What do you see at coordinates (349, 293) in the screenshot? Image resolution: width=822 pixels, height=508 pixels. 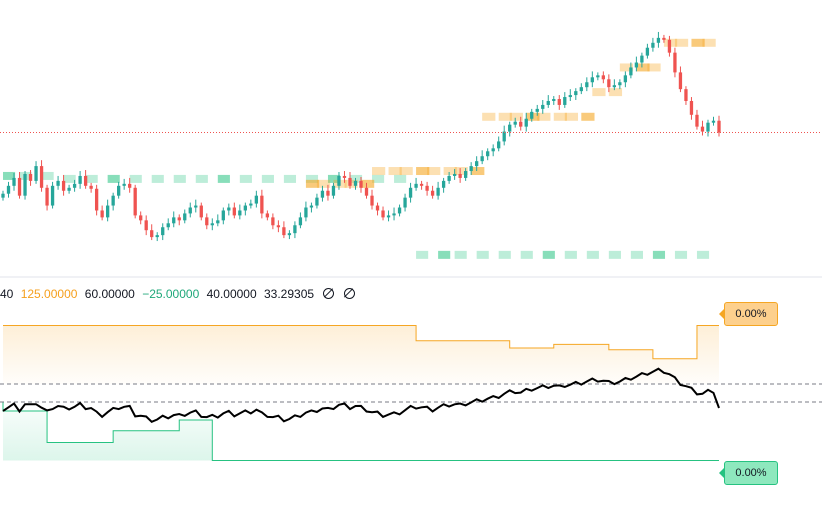 I see `disable-icon` at bounding box center [349, 293].